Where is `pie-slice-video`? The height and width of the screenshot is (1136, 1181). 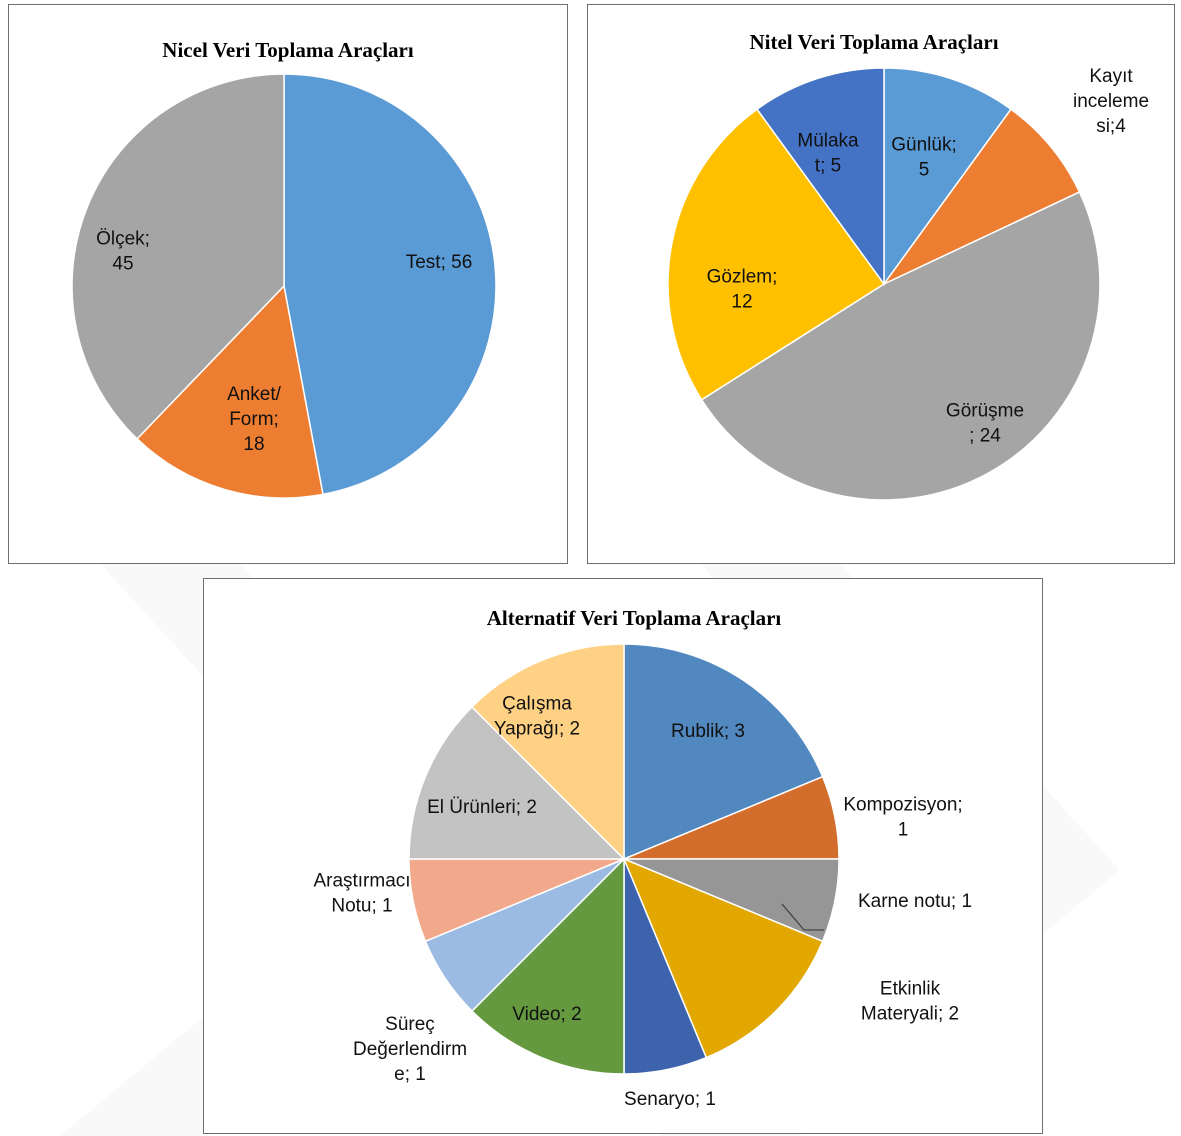
pie-slice-video is located at coordinates (547, 966).